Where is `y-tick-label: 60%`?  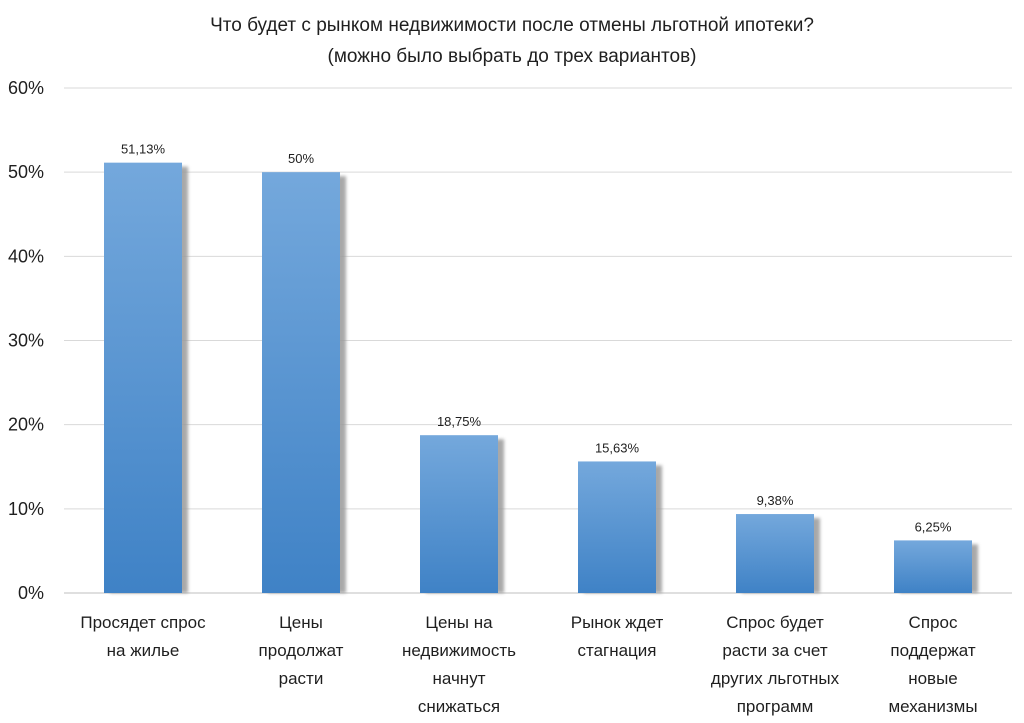
y-tick-label: 60% is located at coordinates (26, 88).